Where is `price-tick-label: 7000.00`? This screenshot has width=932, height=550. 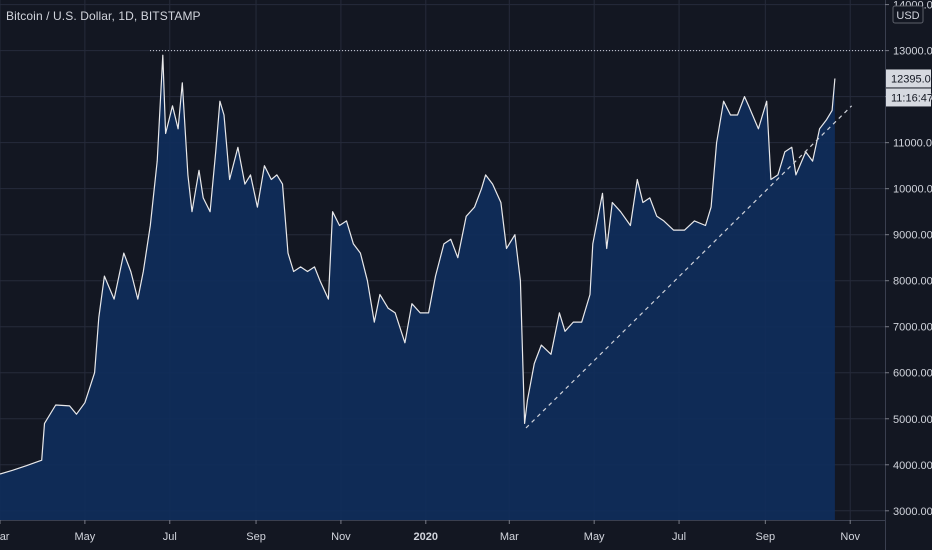 price-tick-label: 7000.00 is located at coordinates (912, 328).